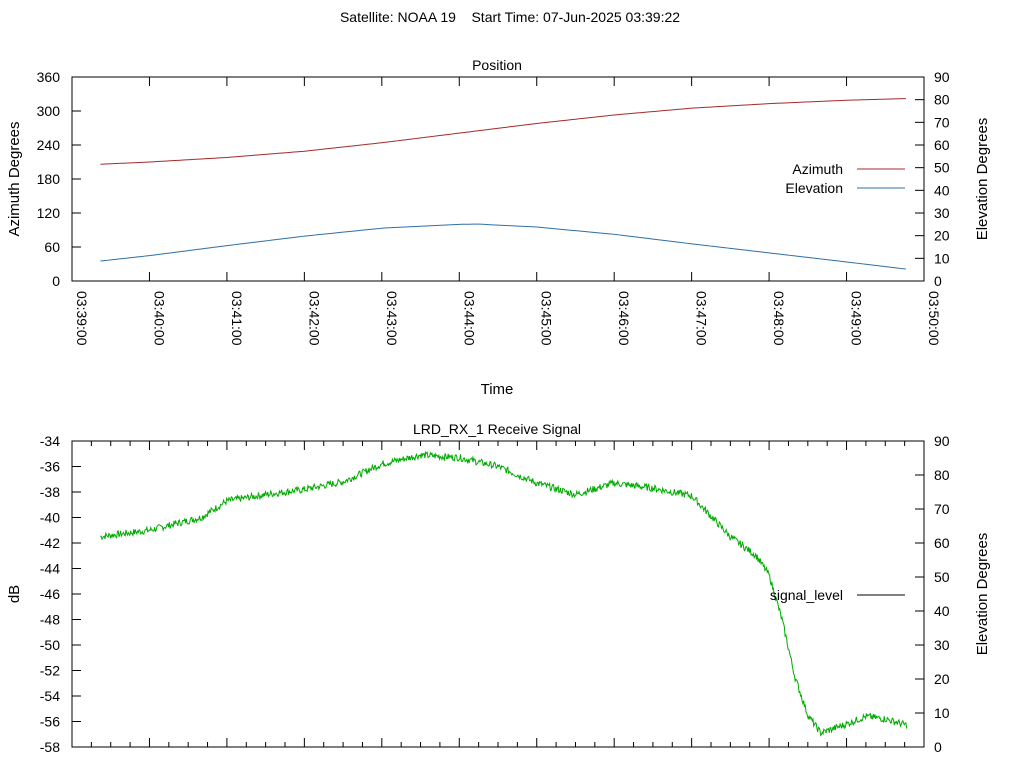  I want to click on x-tick-label-03-47-00: 03:47:00, so click(702, 318).